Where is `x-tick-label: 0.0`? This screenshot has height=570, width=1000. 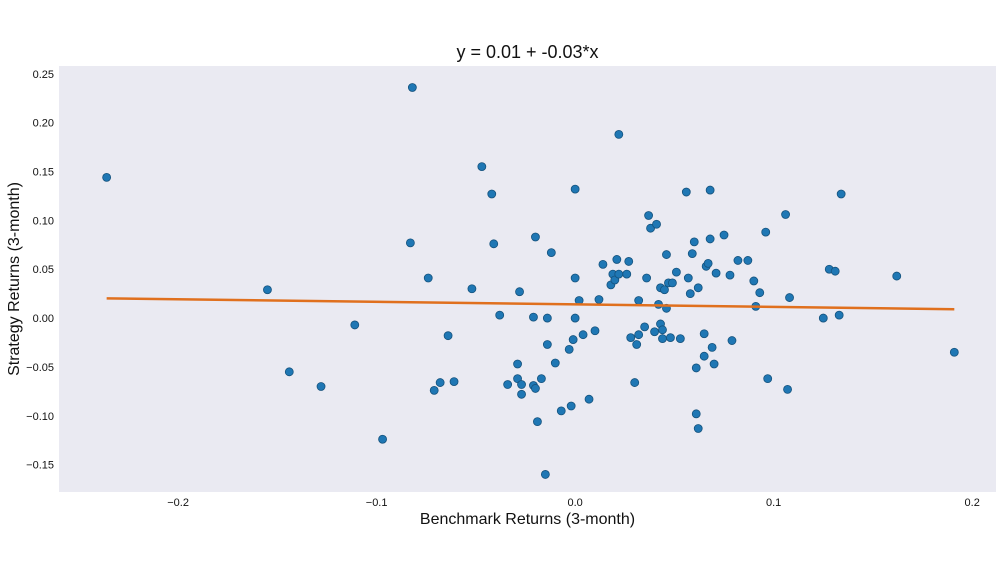
x-tick-label: 0.0 is located at coordinates (574, 503).